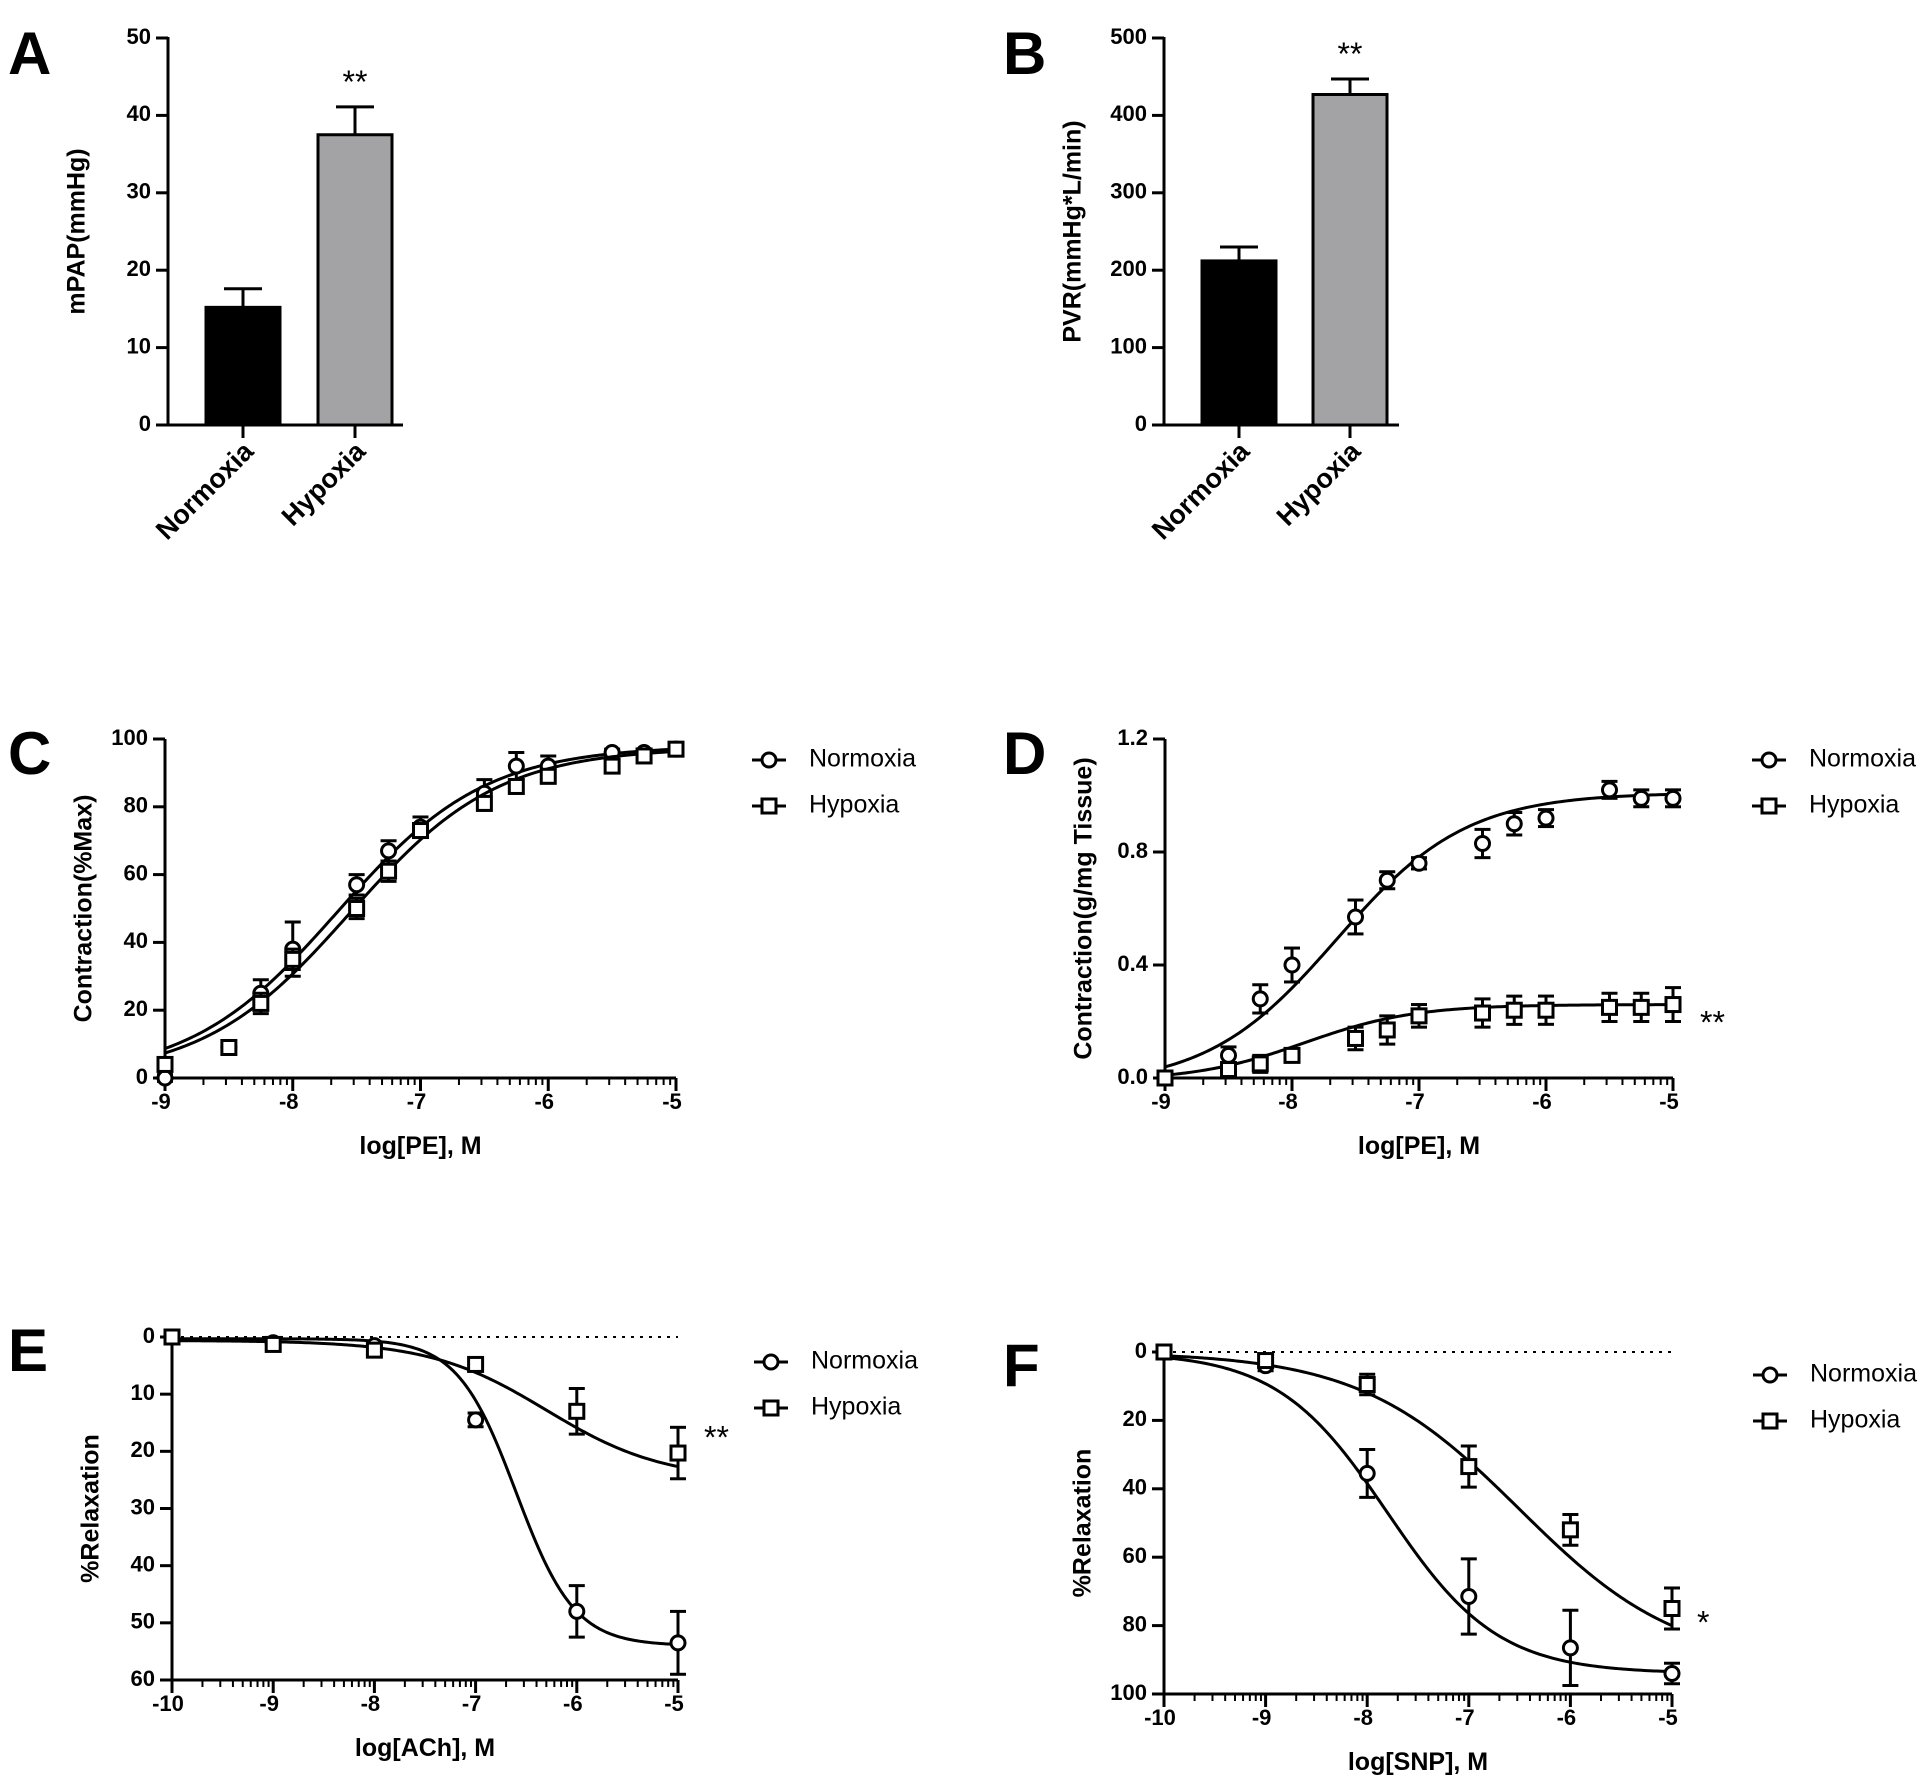 This screenshot has width=1927, height=1784. I want to click on panel-letter: D, so click(1024, 753).